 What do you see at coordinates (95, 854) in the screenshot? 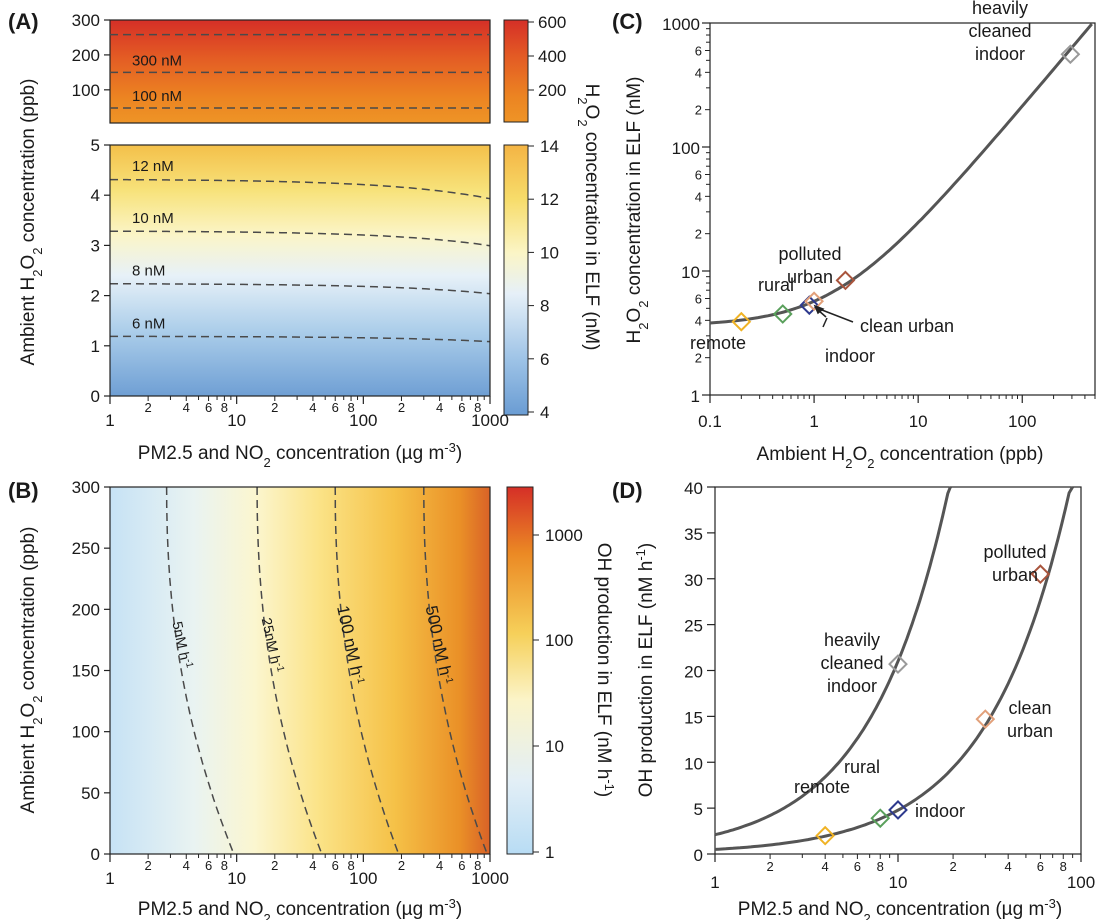
I see `y-tick-label: 0` at bounding box center [95, 854].